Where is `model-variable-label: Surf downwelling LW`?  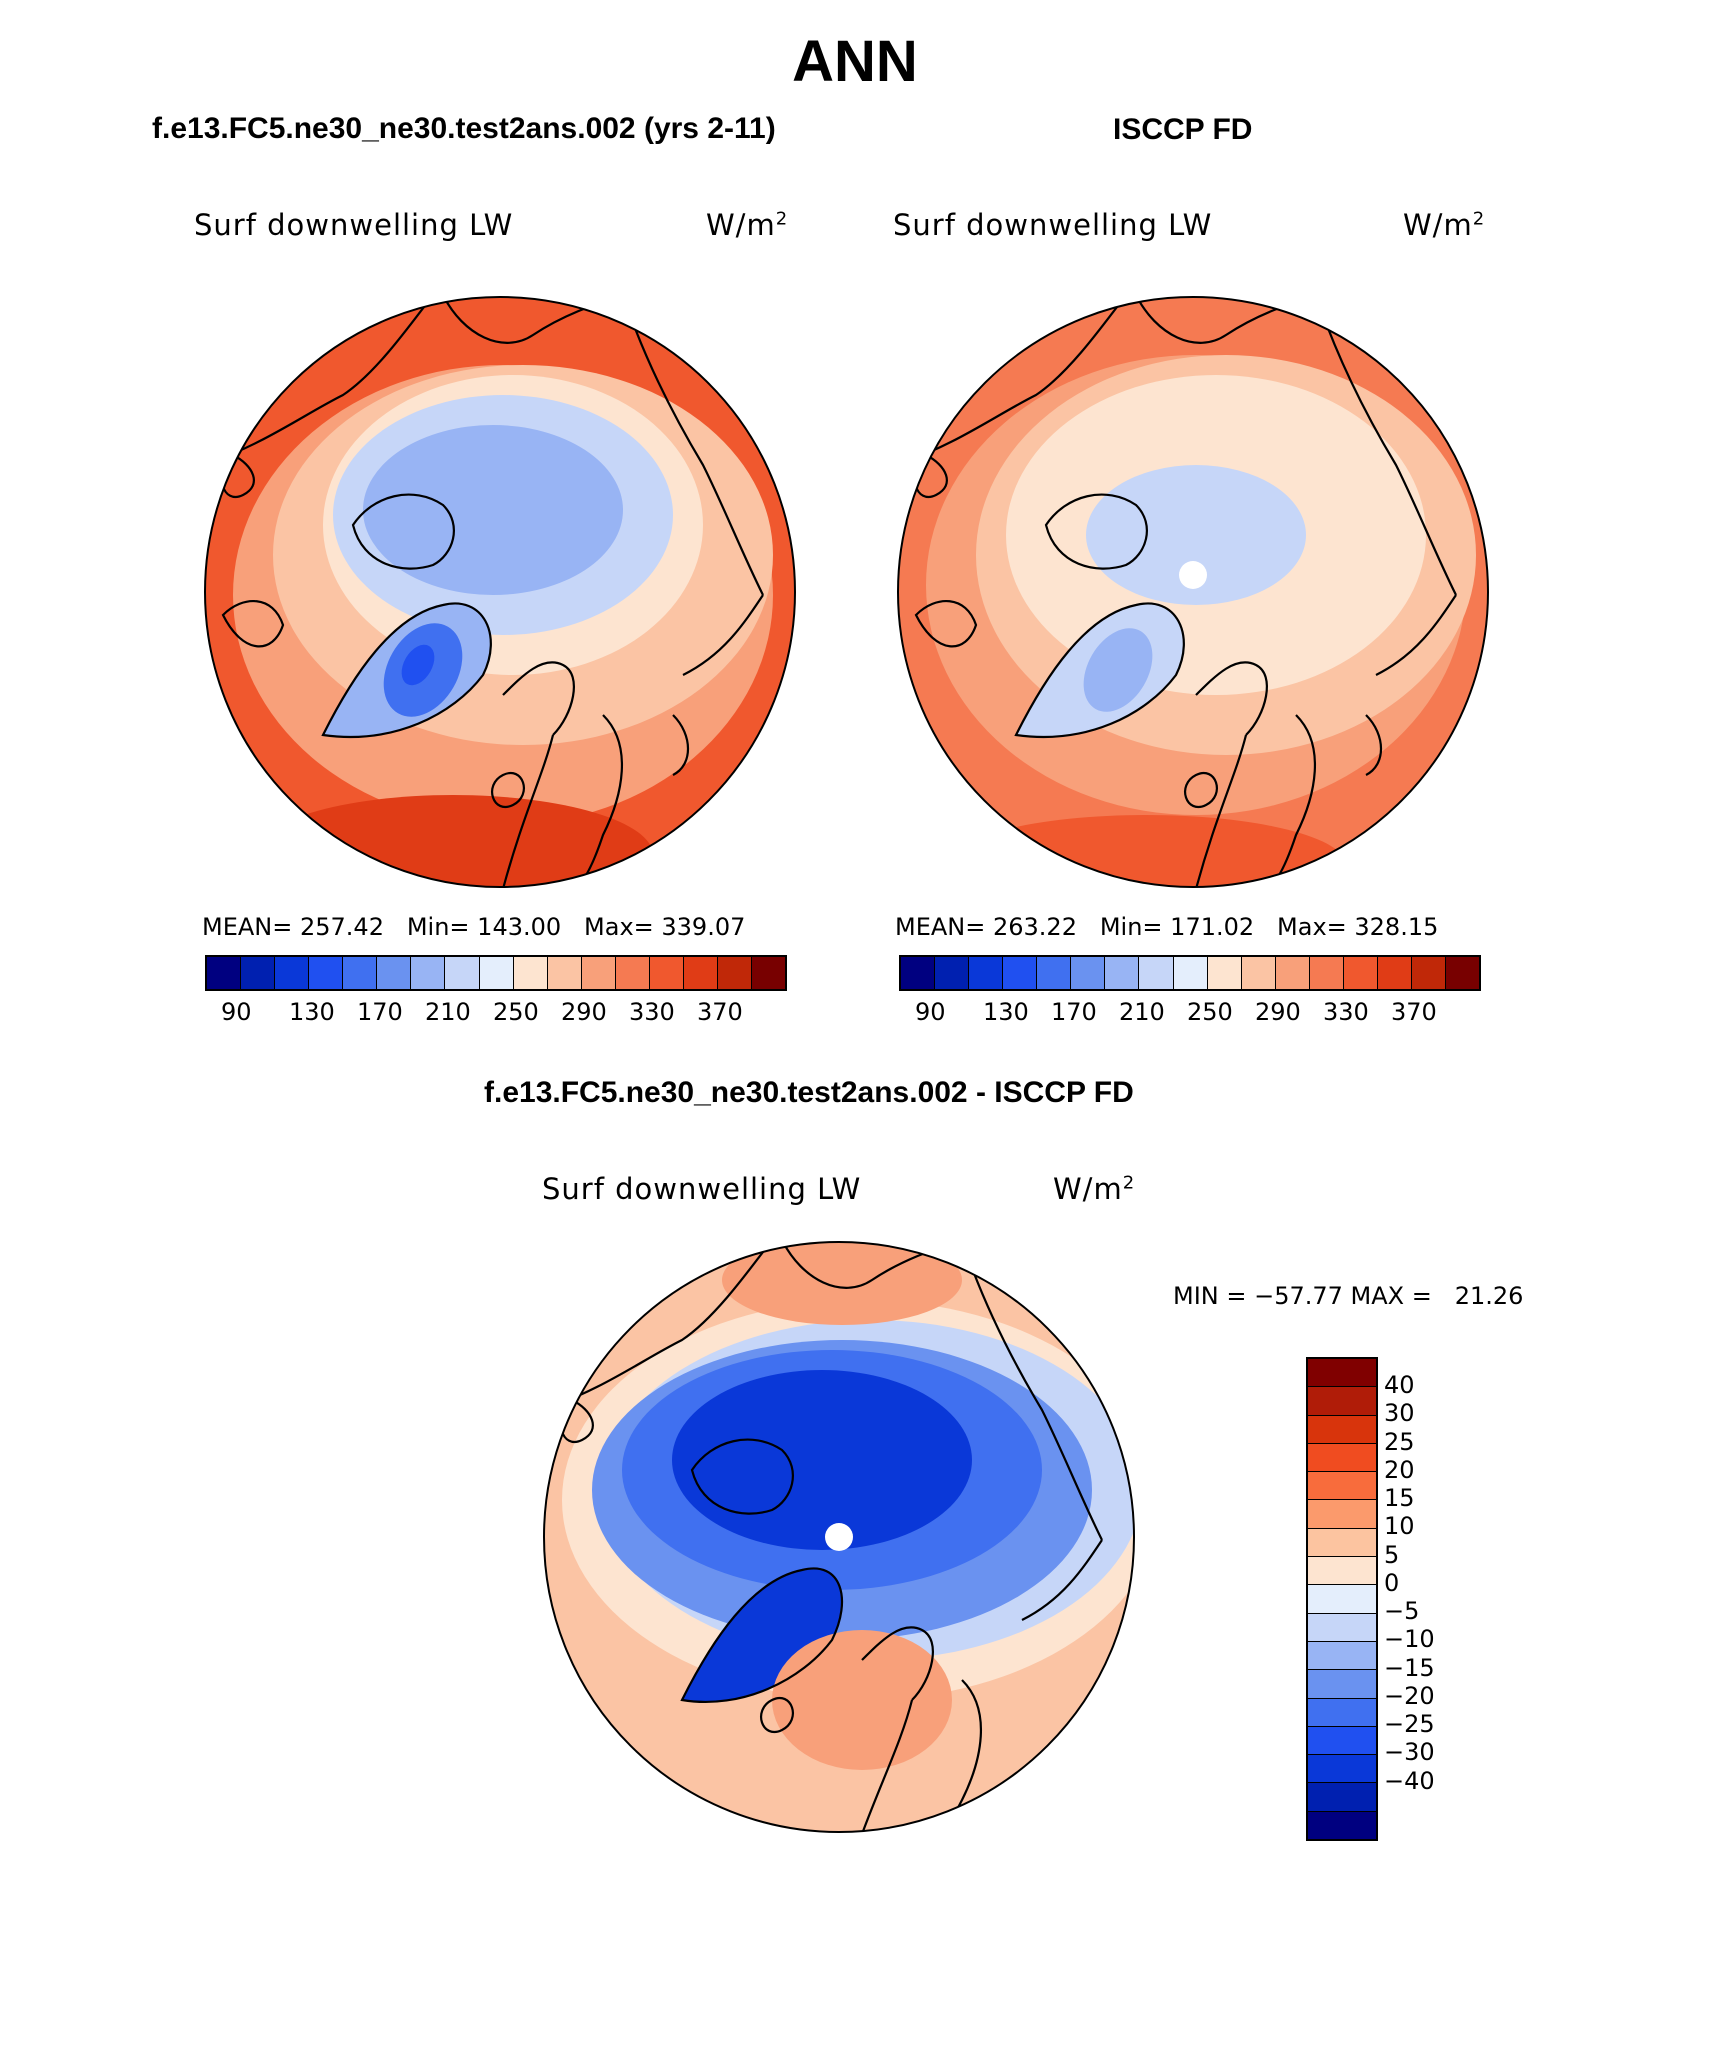 model-variable-label: Surf downwelling LW is located at coordinates (354, 225).